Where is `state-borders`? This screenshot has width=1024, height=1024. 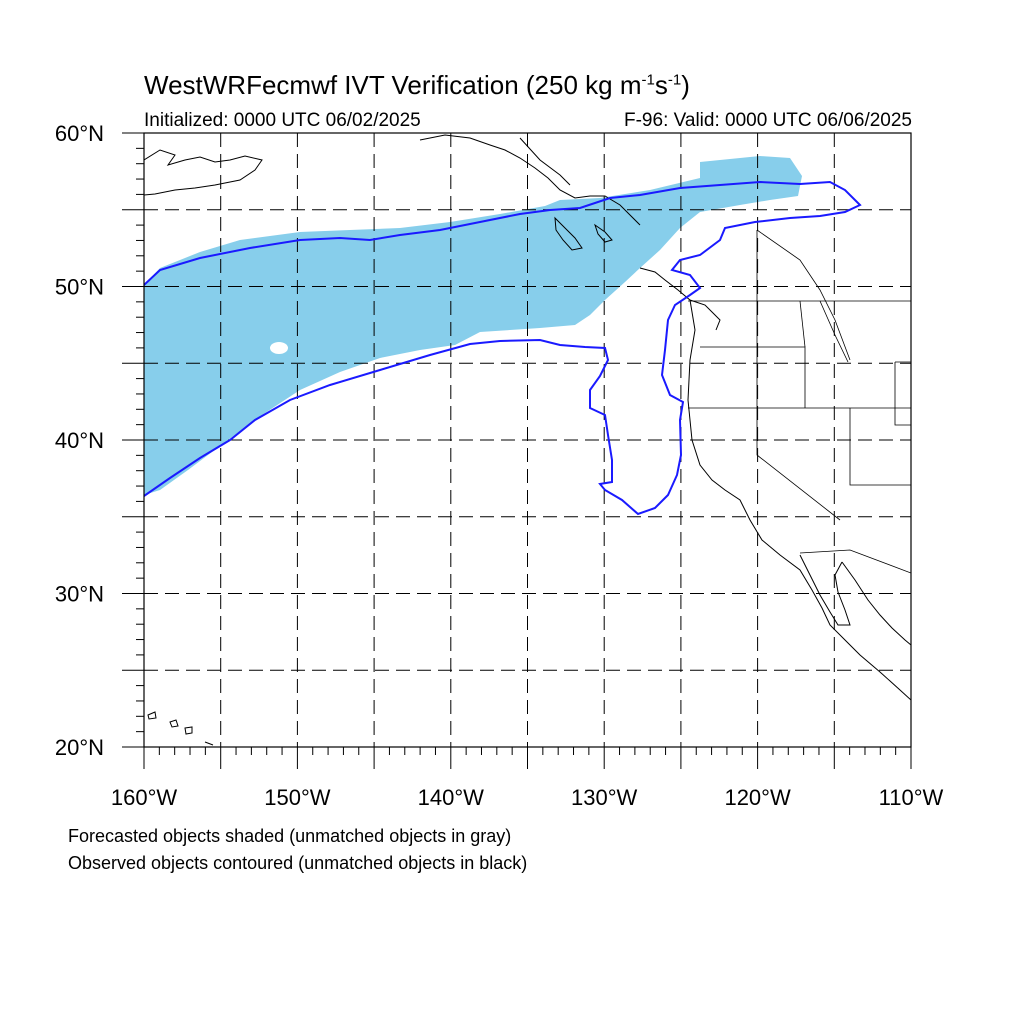
state-borders is located at coordinates (799, 401).